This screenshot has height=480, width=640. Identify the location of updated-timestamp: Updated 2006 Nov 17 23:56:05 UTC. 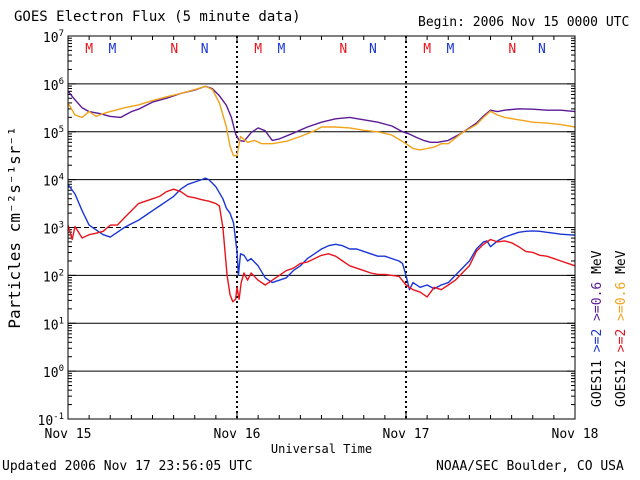
(127, 466).